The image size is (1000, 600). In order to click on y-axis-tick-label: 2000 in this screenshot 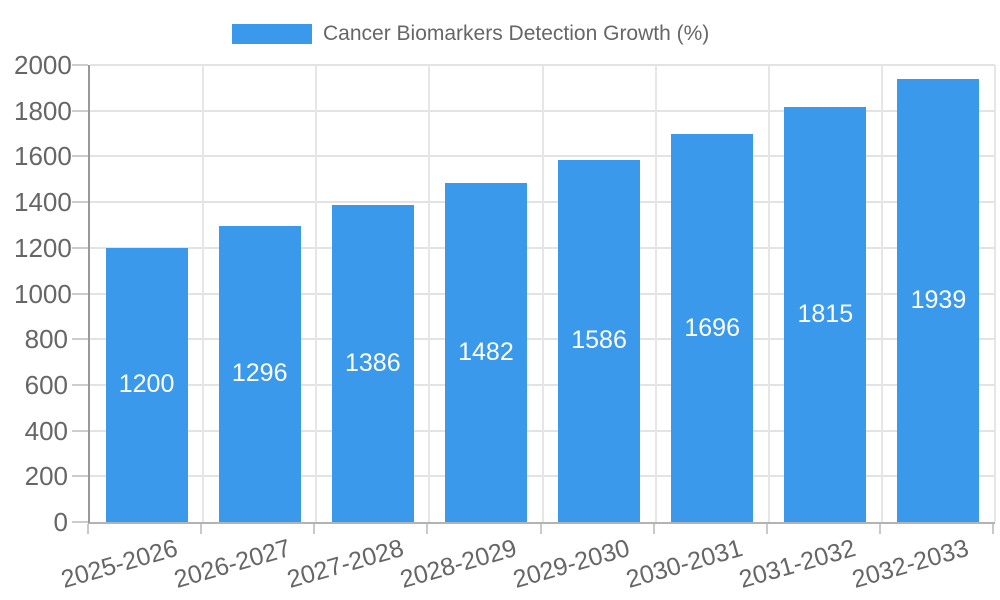, I will do `click(43, 65)`.